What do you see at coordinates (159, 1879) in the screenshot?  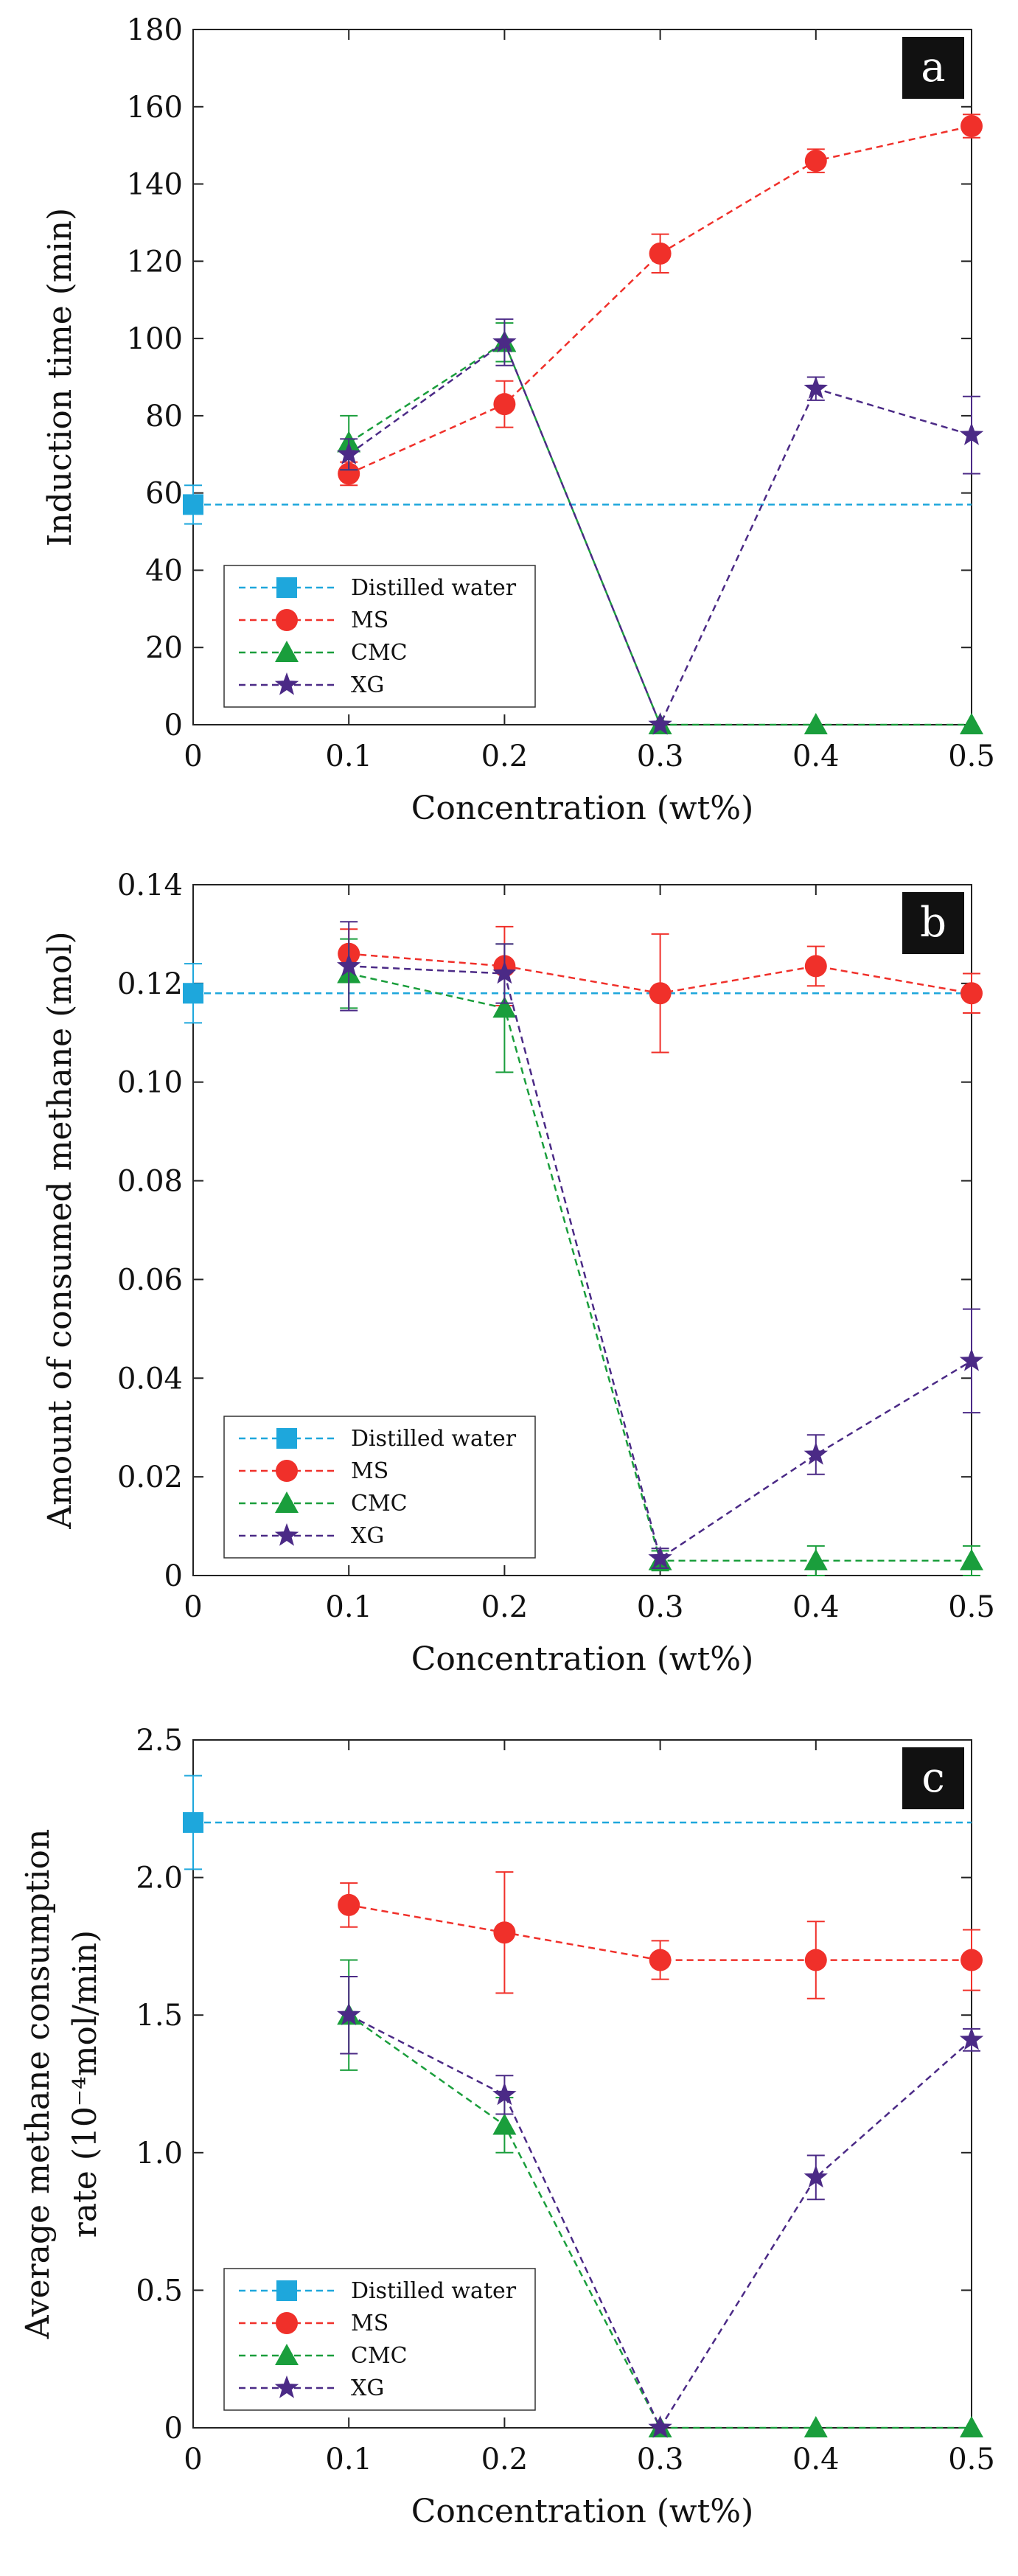 I see `y-tick-label: 2.0` at bounding box center [159, 1879].